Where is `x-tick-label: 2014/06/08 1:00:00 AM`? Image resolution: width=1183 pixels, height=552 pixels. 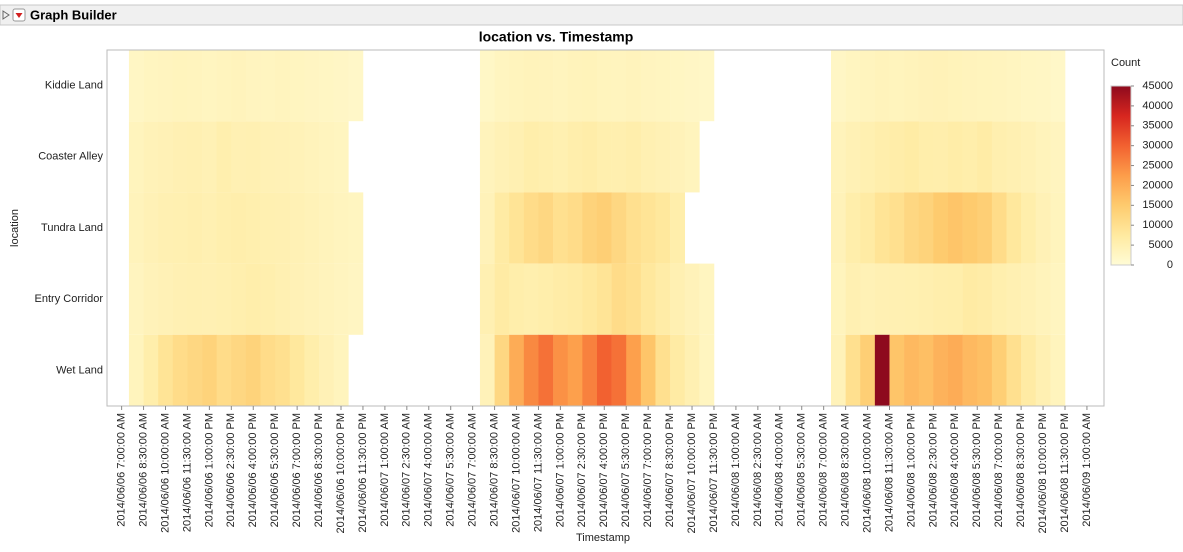
x-tick-label: 2014/06/08 1:00:00 AM is located at coordinates (736, 470).